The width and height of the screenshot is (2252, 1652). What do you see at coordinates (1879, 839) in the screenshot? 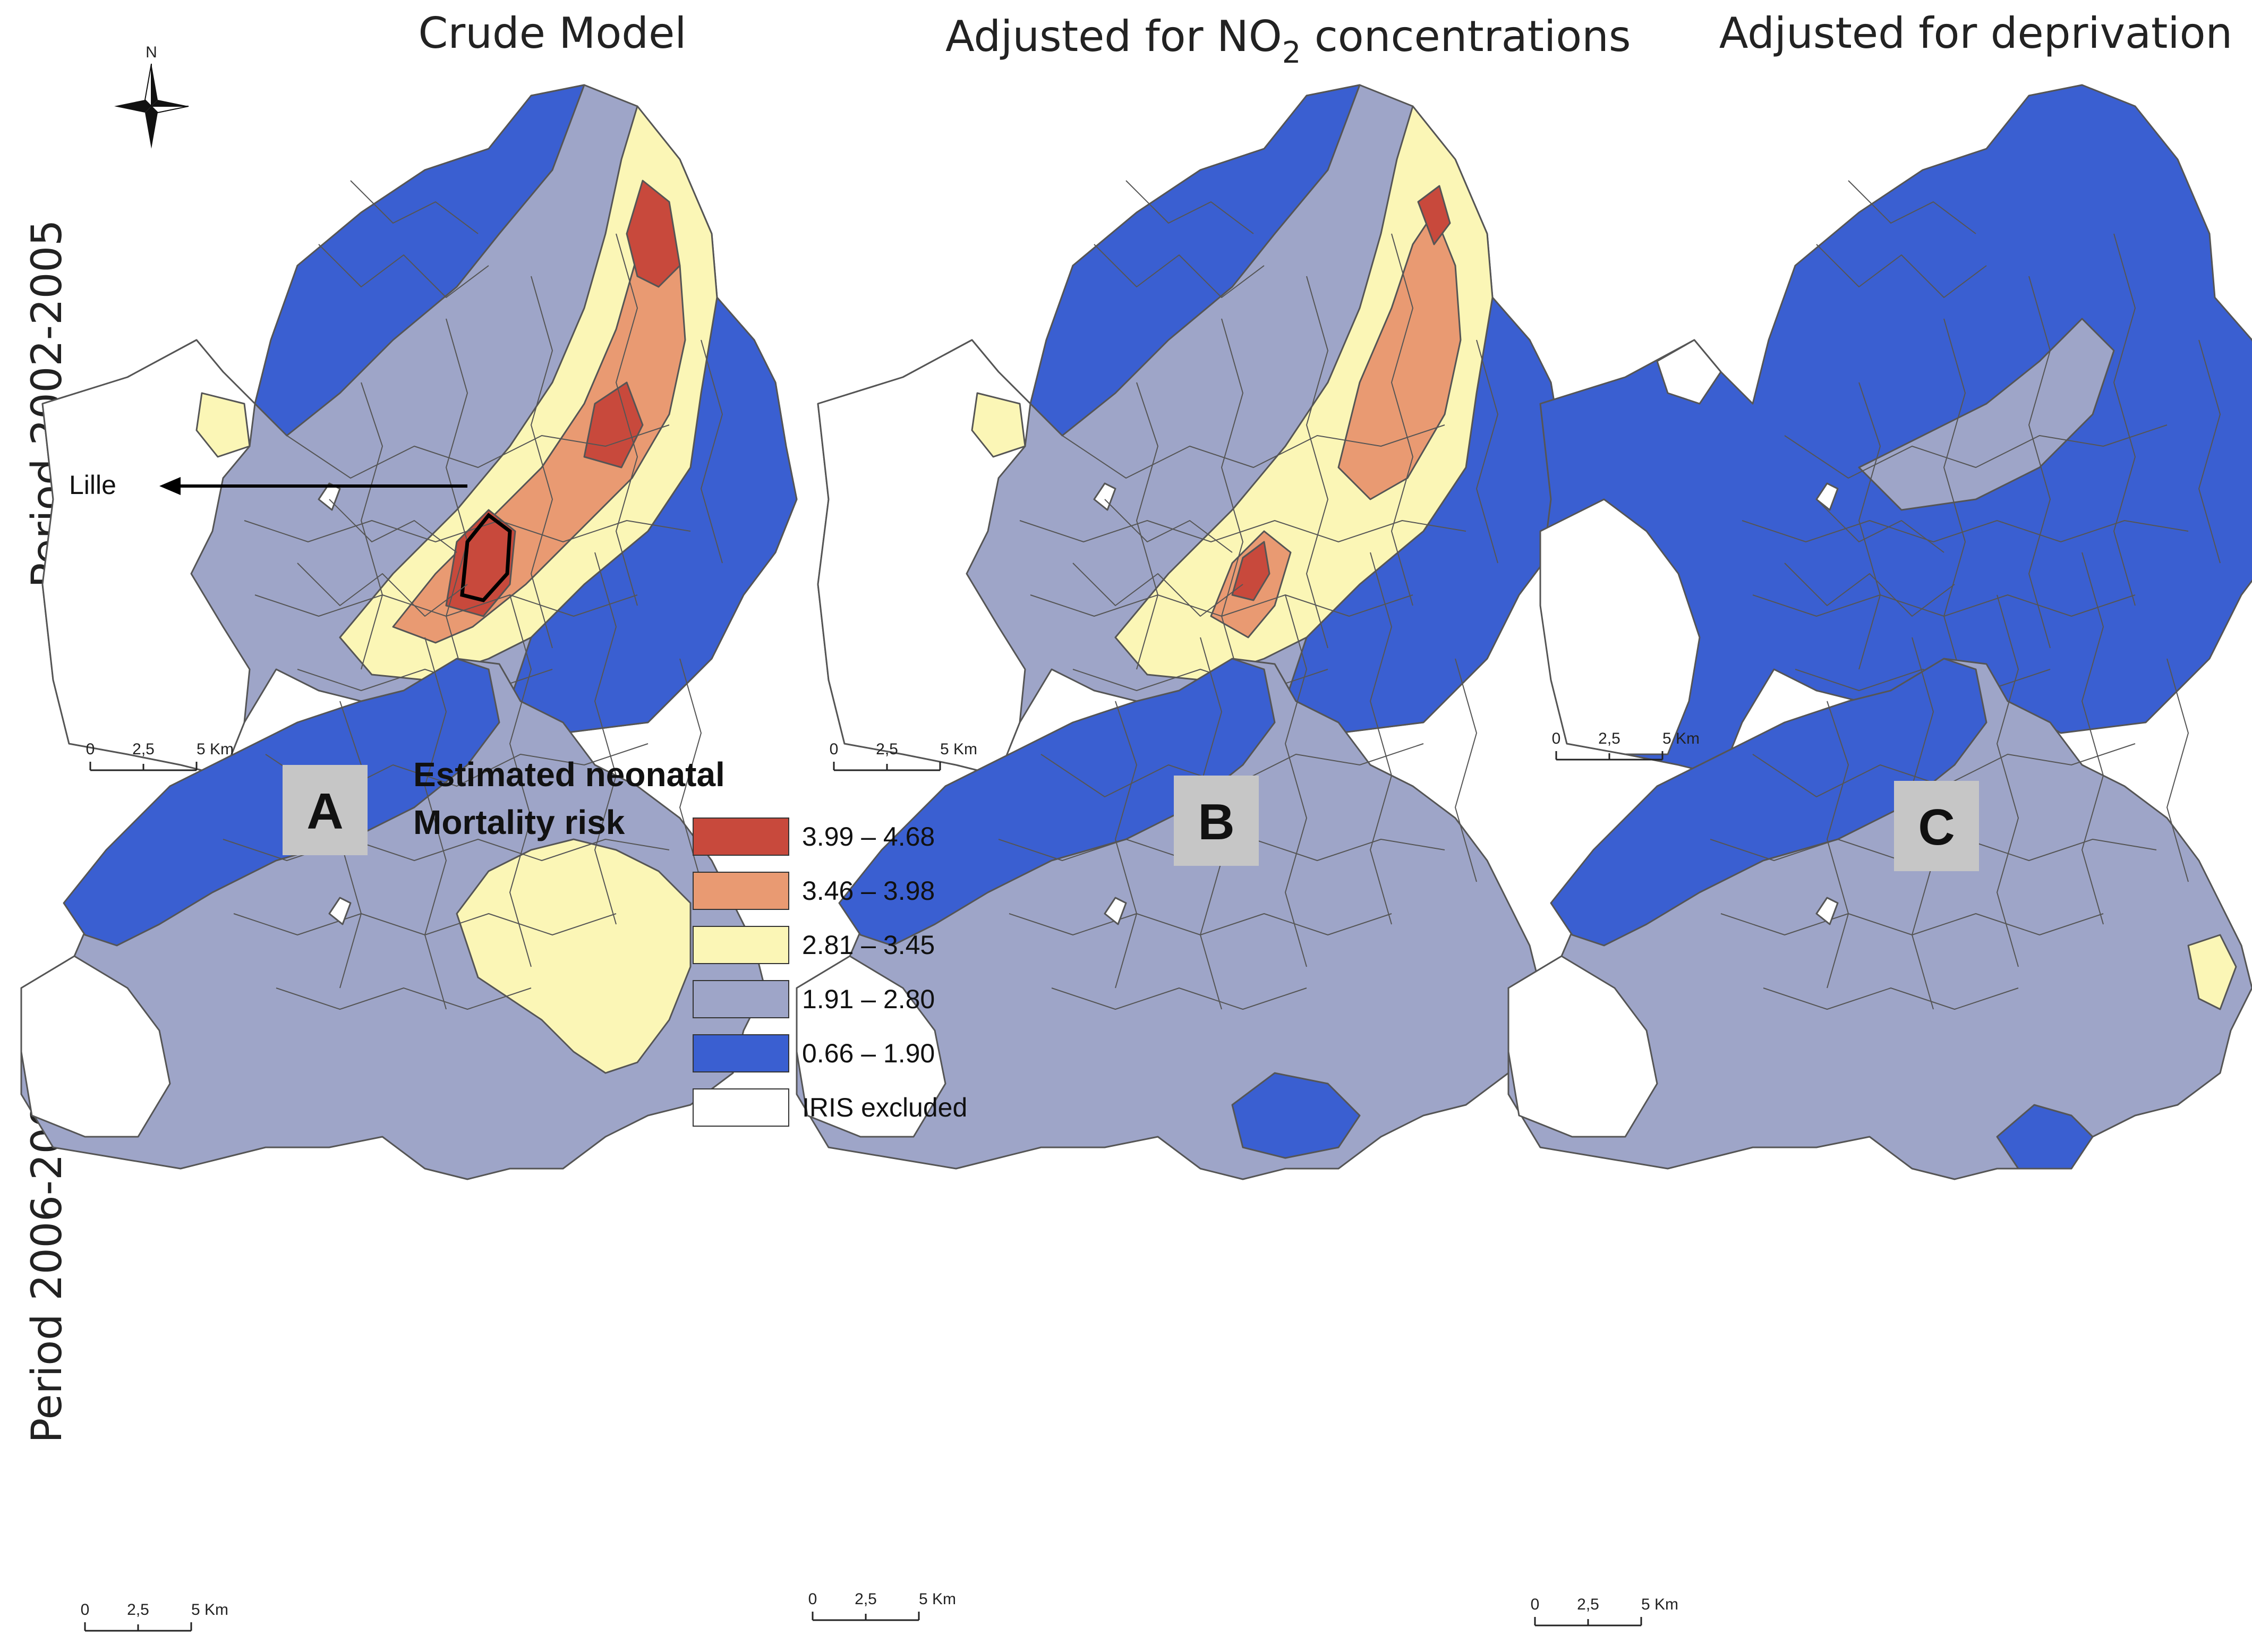
I see `map-deprivation-2006-2009` at bounding box center [1879, 839].